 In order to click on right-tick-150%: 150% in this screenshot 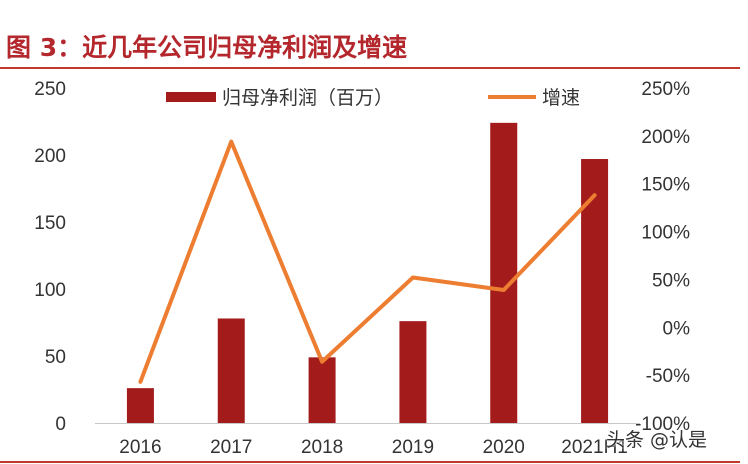, I will do `click(665, 185)`.